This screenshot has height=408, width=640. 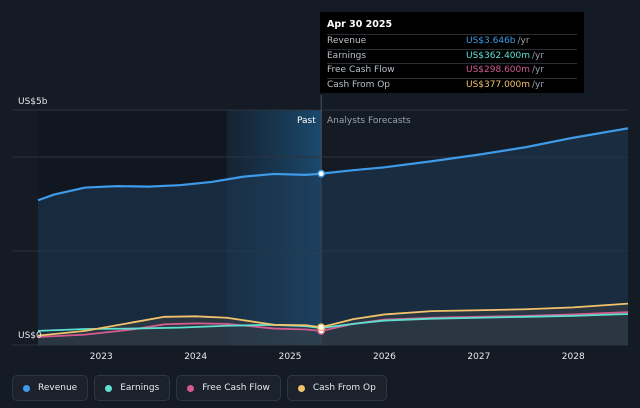 What do you see at coordinates (359, 84) in the screenshot?
I see `tooltip-row-label: Cash From Op` at bounding box center [359, 84].